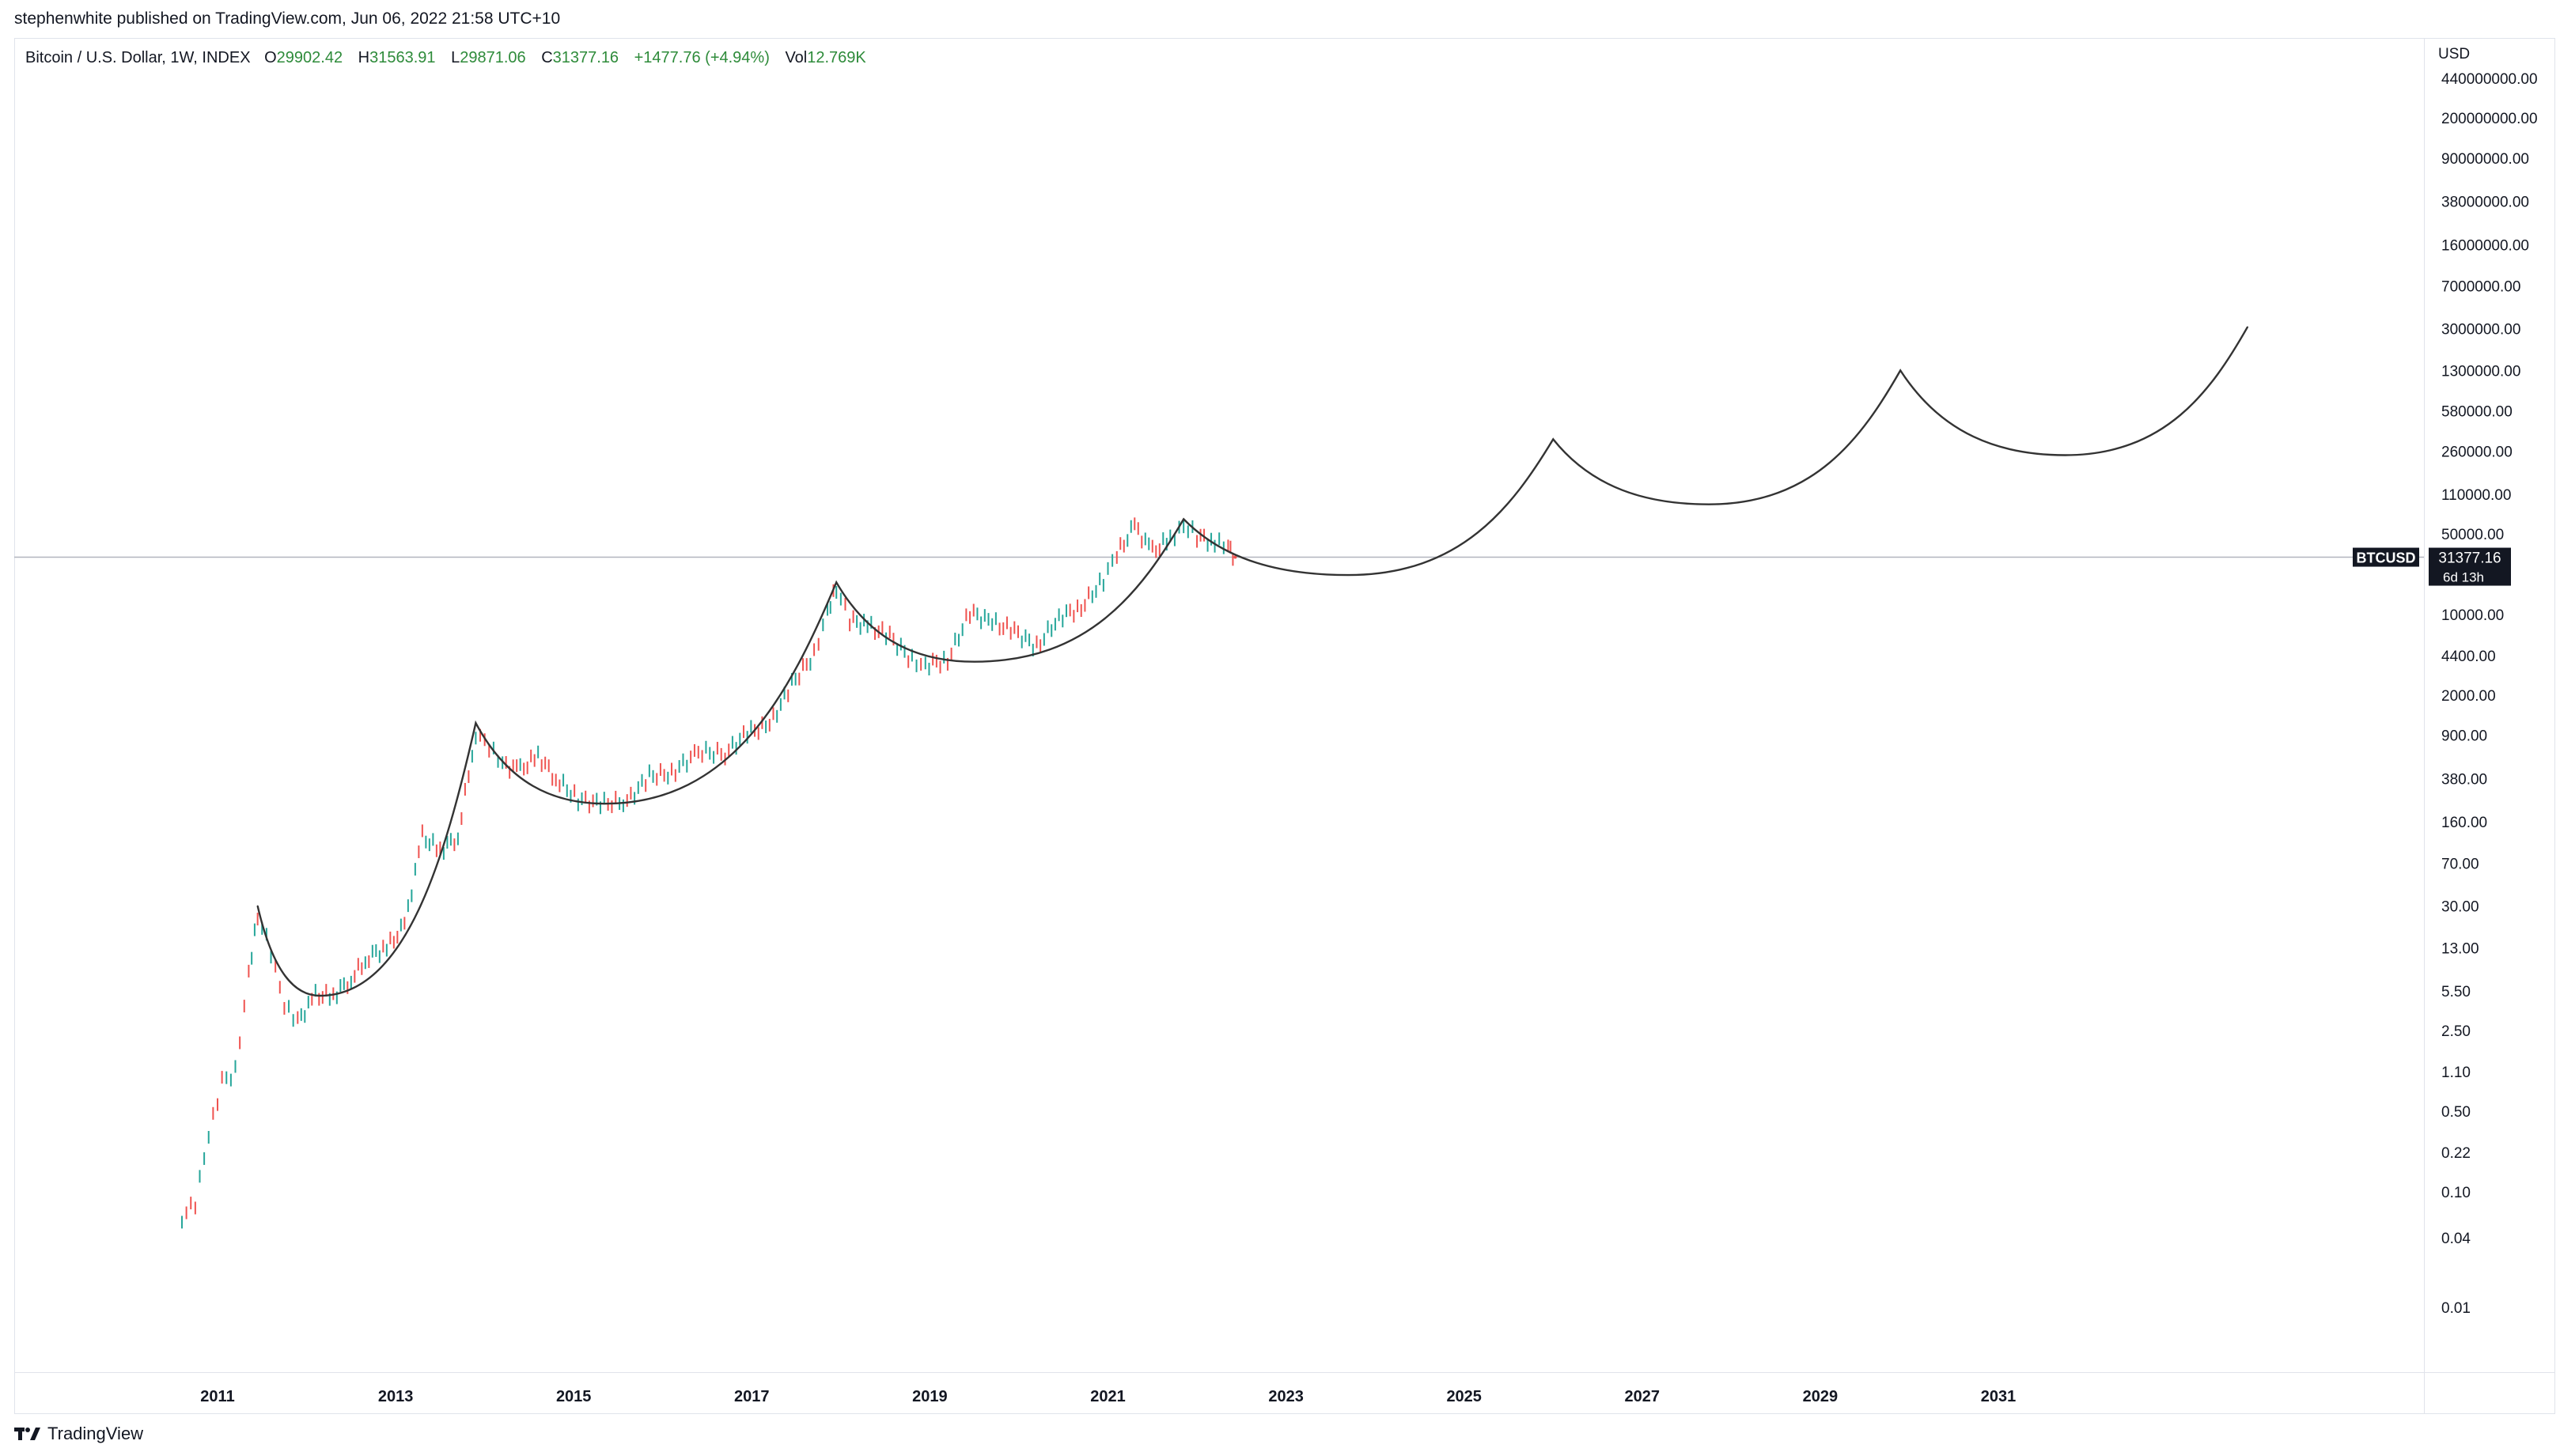 This screenshot has height=1456, width=2560. I want to click on price-tick-label: 0.01, so click(2456, 1308).